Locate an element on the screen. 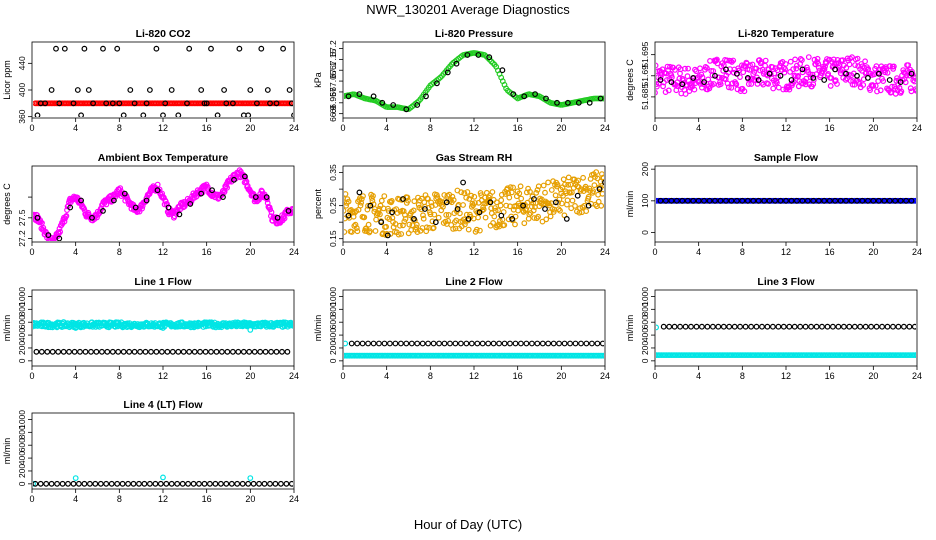 The image size is (936, 540). plot-area is located at coordinates (163, 204).